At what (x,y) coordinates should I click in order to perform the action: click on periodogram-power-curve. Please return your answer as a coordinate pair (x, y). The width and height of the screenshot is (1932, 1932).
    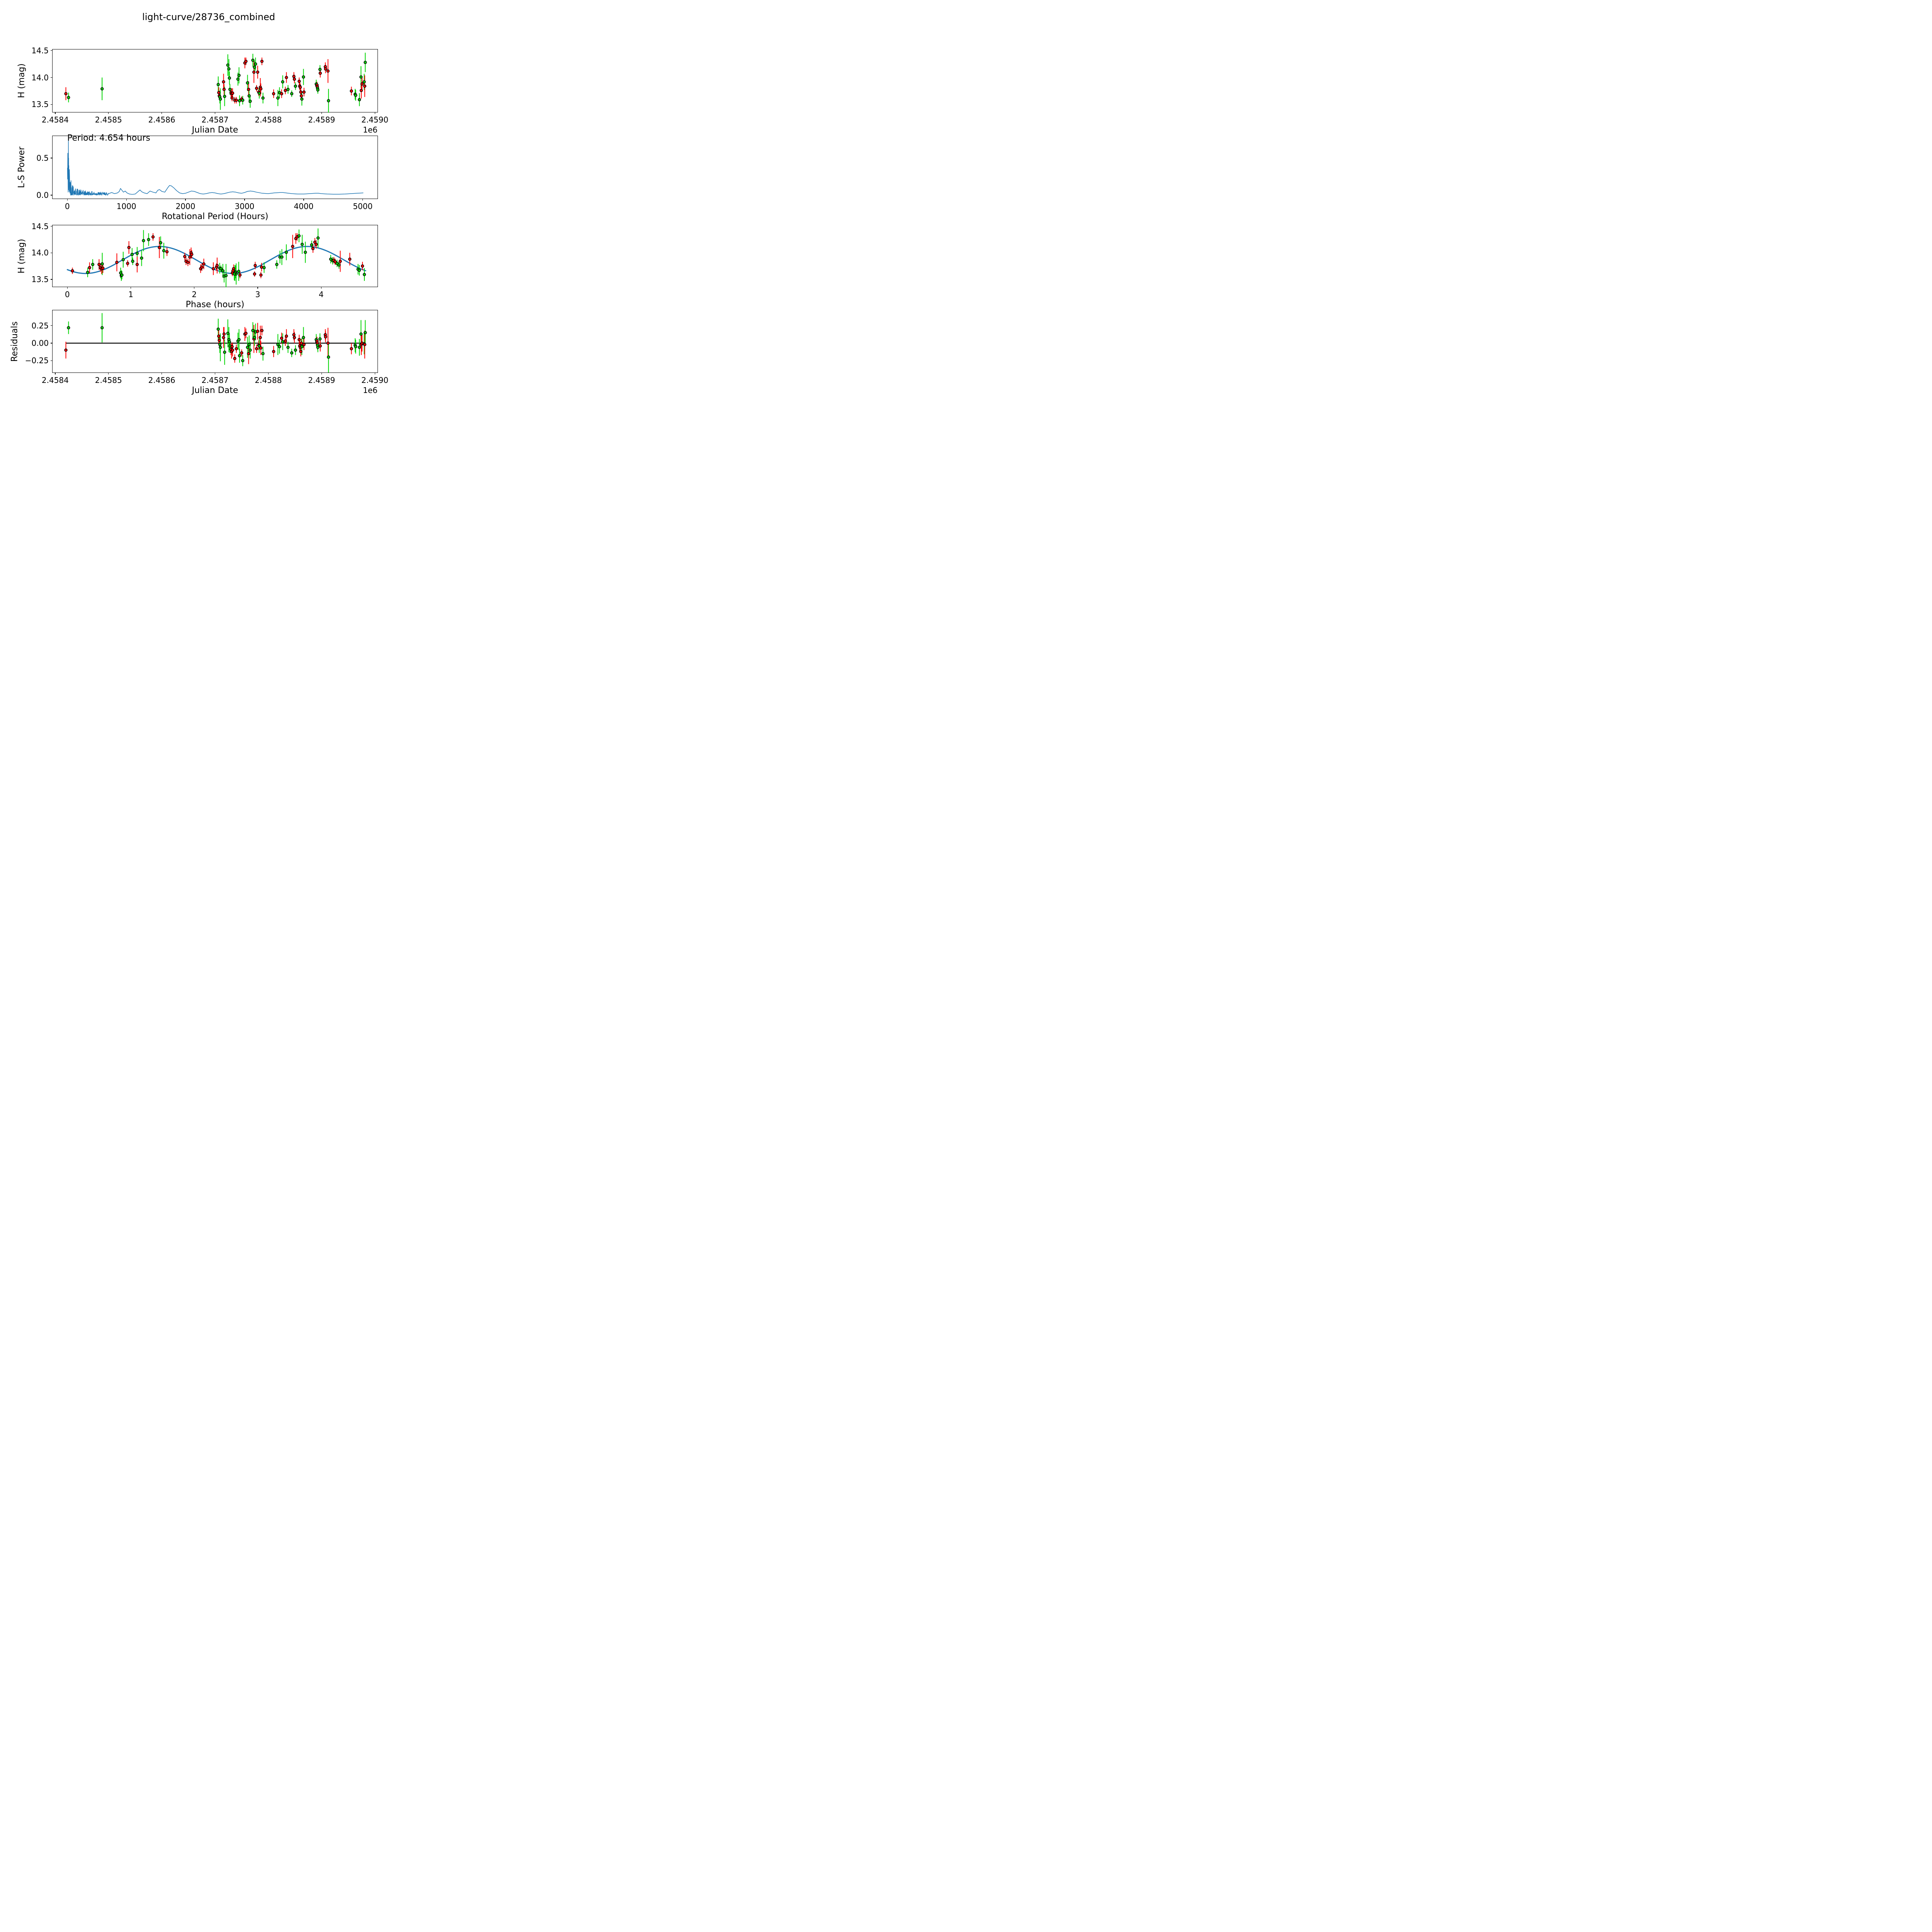
    Looking at the image, I should click on (216, 168).